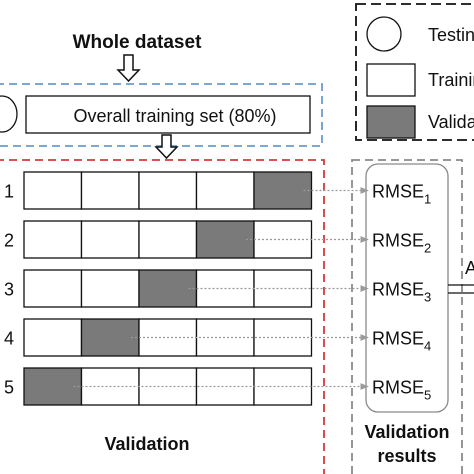  I want to click on overall-training-set-label: Overall training set (80%), so click(174, 116).